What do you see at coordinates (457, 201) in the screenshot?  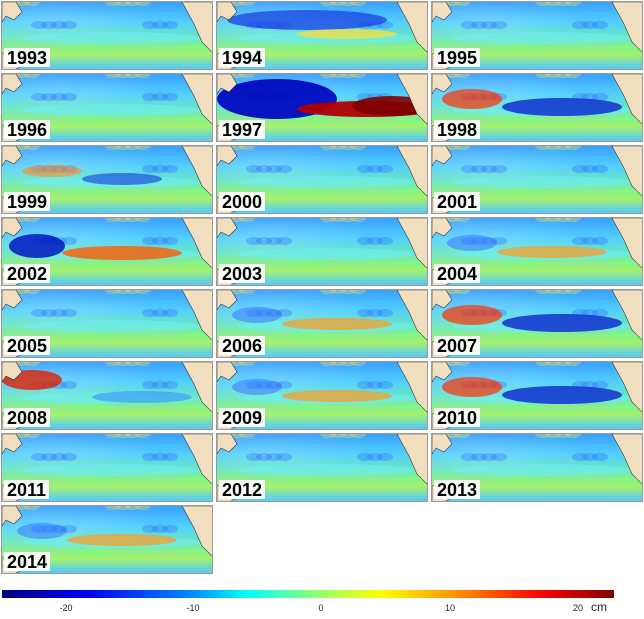 I see `panel-year-label: 2001` at bounding box center [457, 201].